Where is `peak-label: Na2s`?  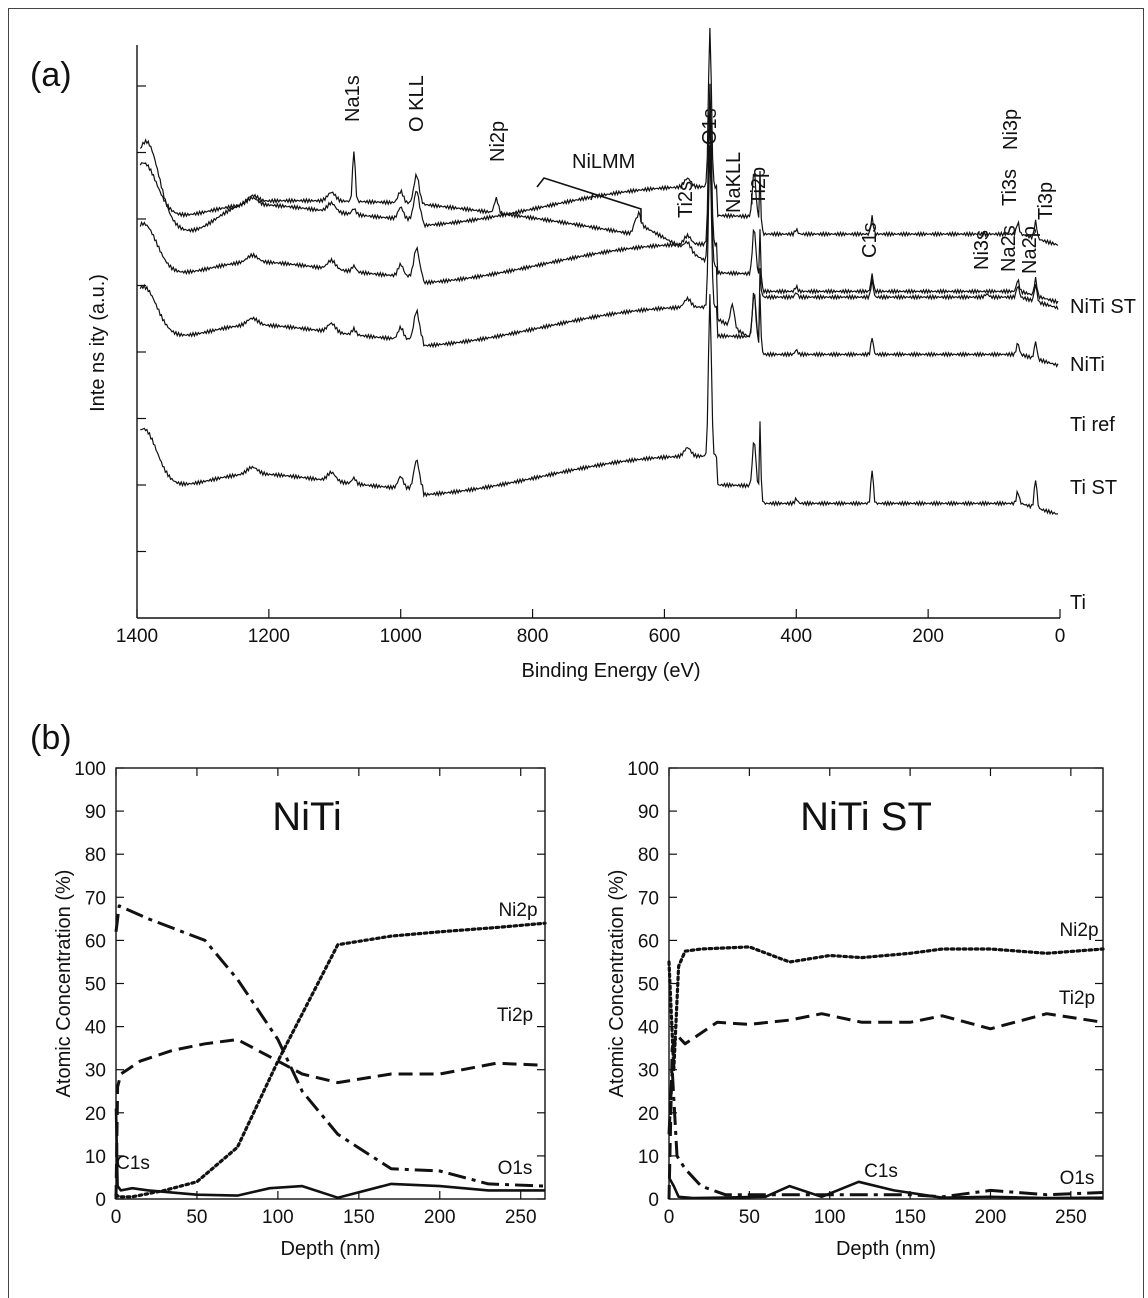 peak-label: Na2s is located at coordinates (1009, 248).